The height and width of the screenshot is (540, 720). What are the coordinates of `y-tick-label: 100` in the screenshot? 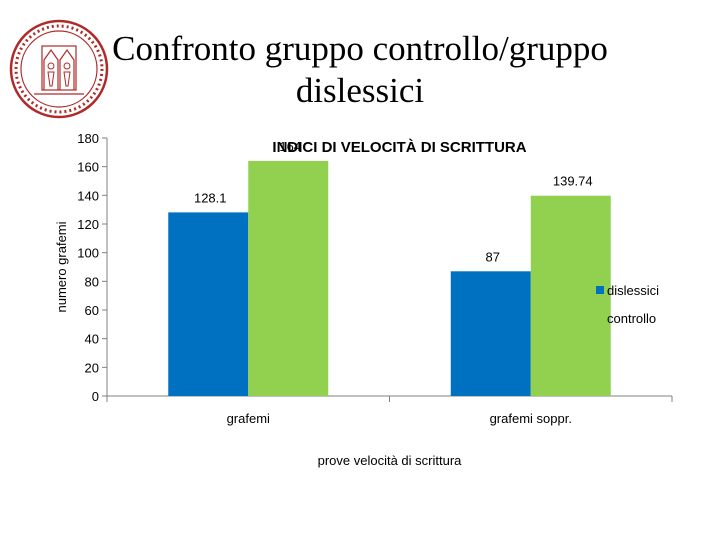 It's located at (88, 253).